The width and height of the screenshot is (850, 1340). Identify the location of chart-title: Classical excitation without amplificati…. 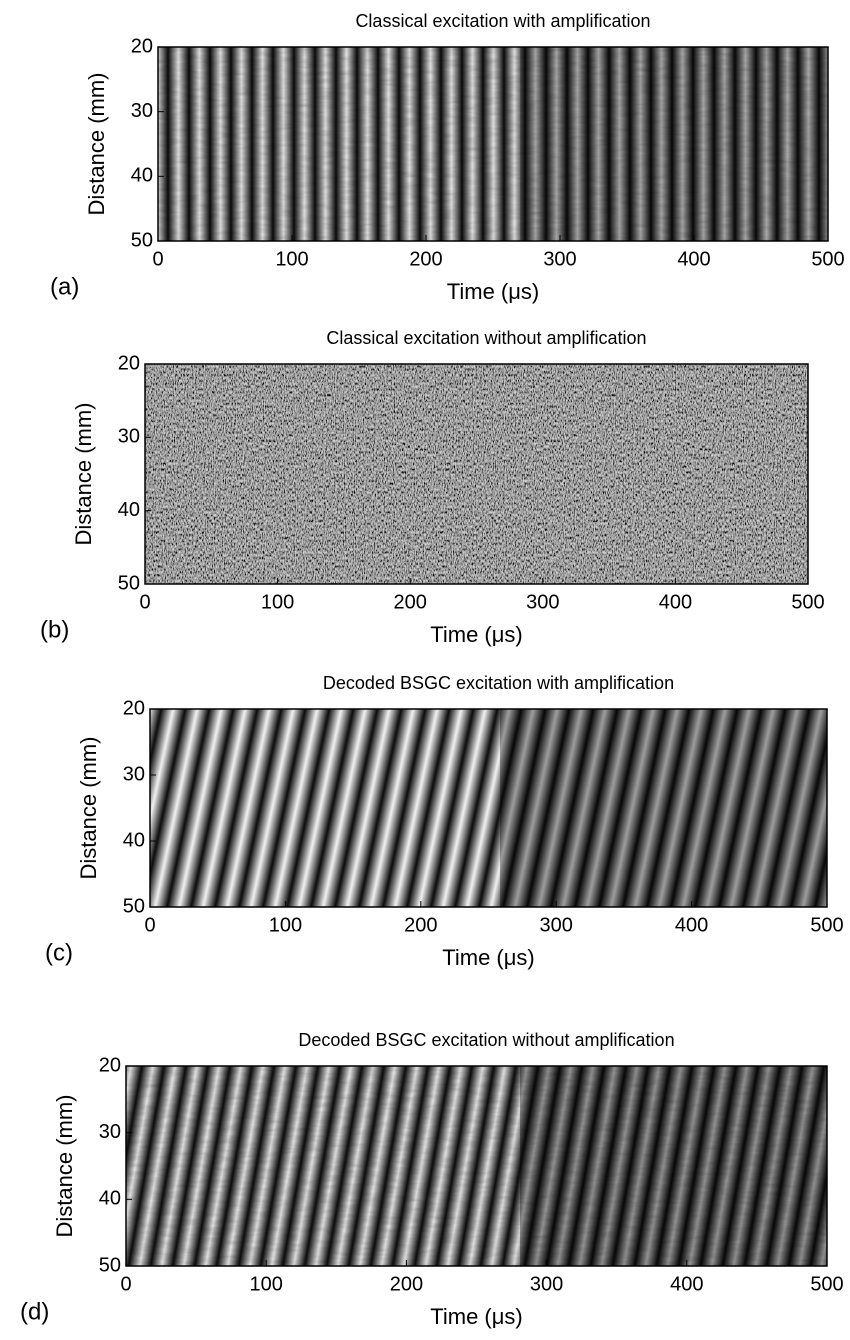
(486, 338).